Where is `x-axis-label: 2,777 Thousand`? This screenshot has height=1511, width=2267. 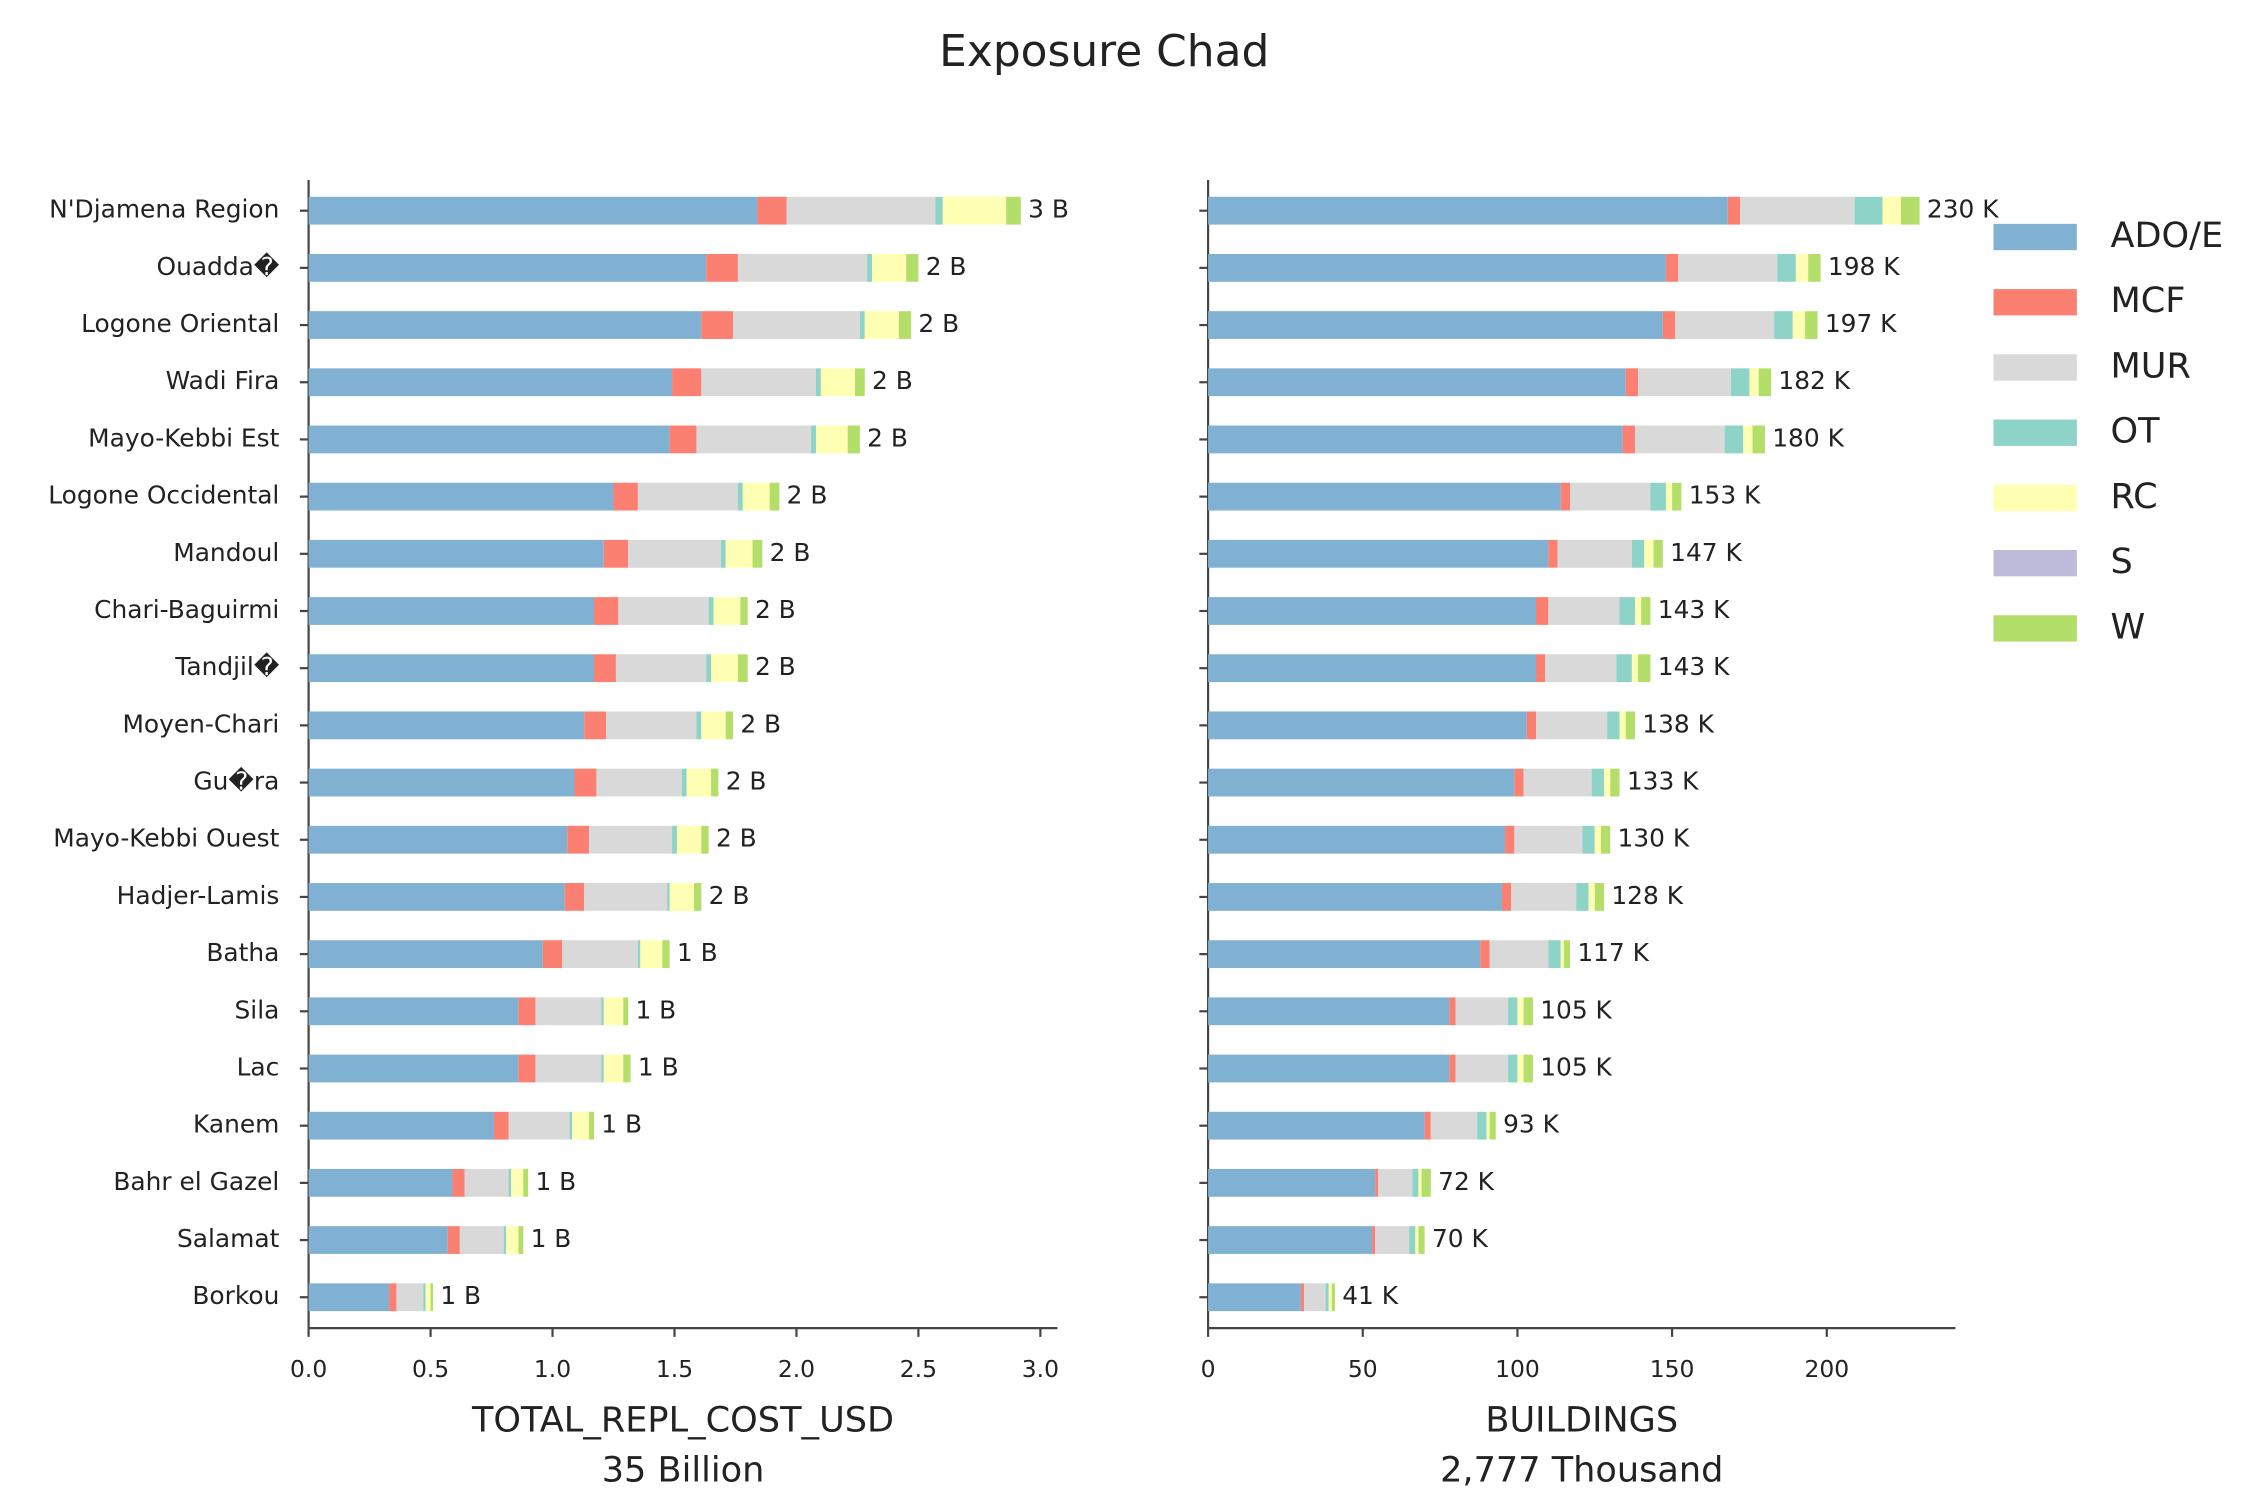
x-axis-label: 2,777 Thousand is located at coordinates (1581, 1469).